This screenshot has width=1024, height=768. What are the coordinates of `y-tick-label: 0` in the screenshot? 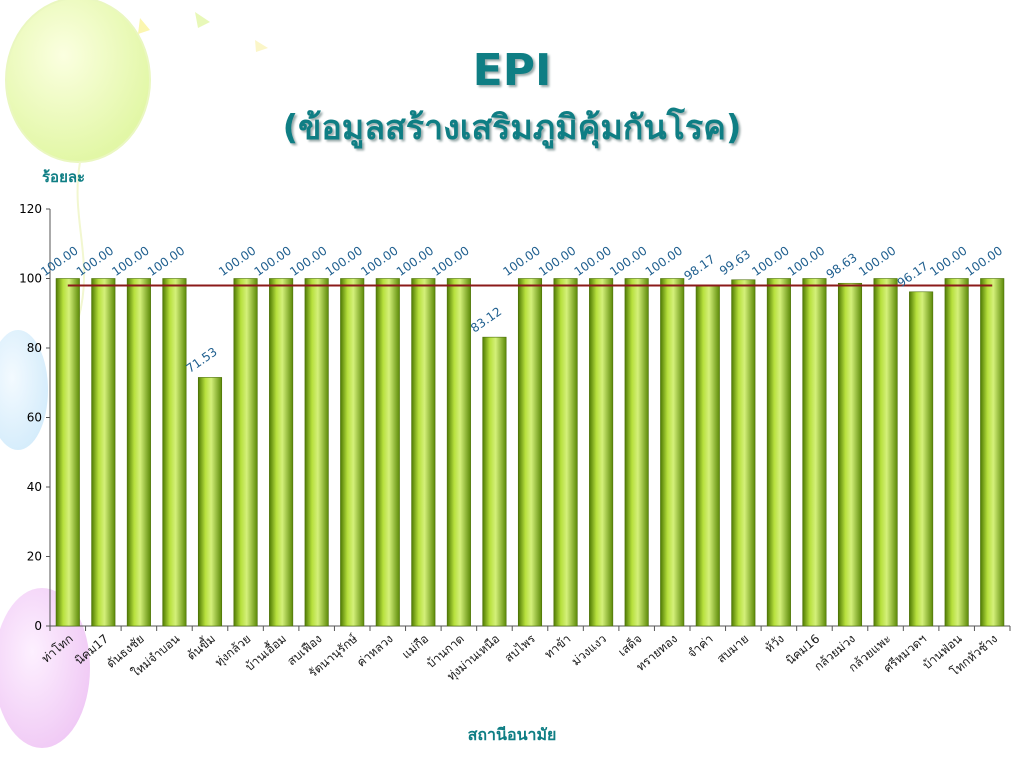 It's located at (38, 626).